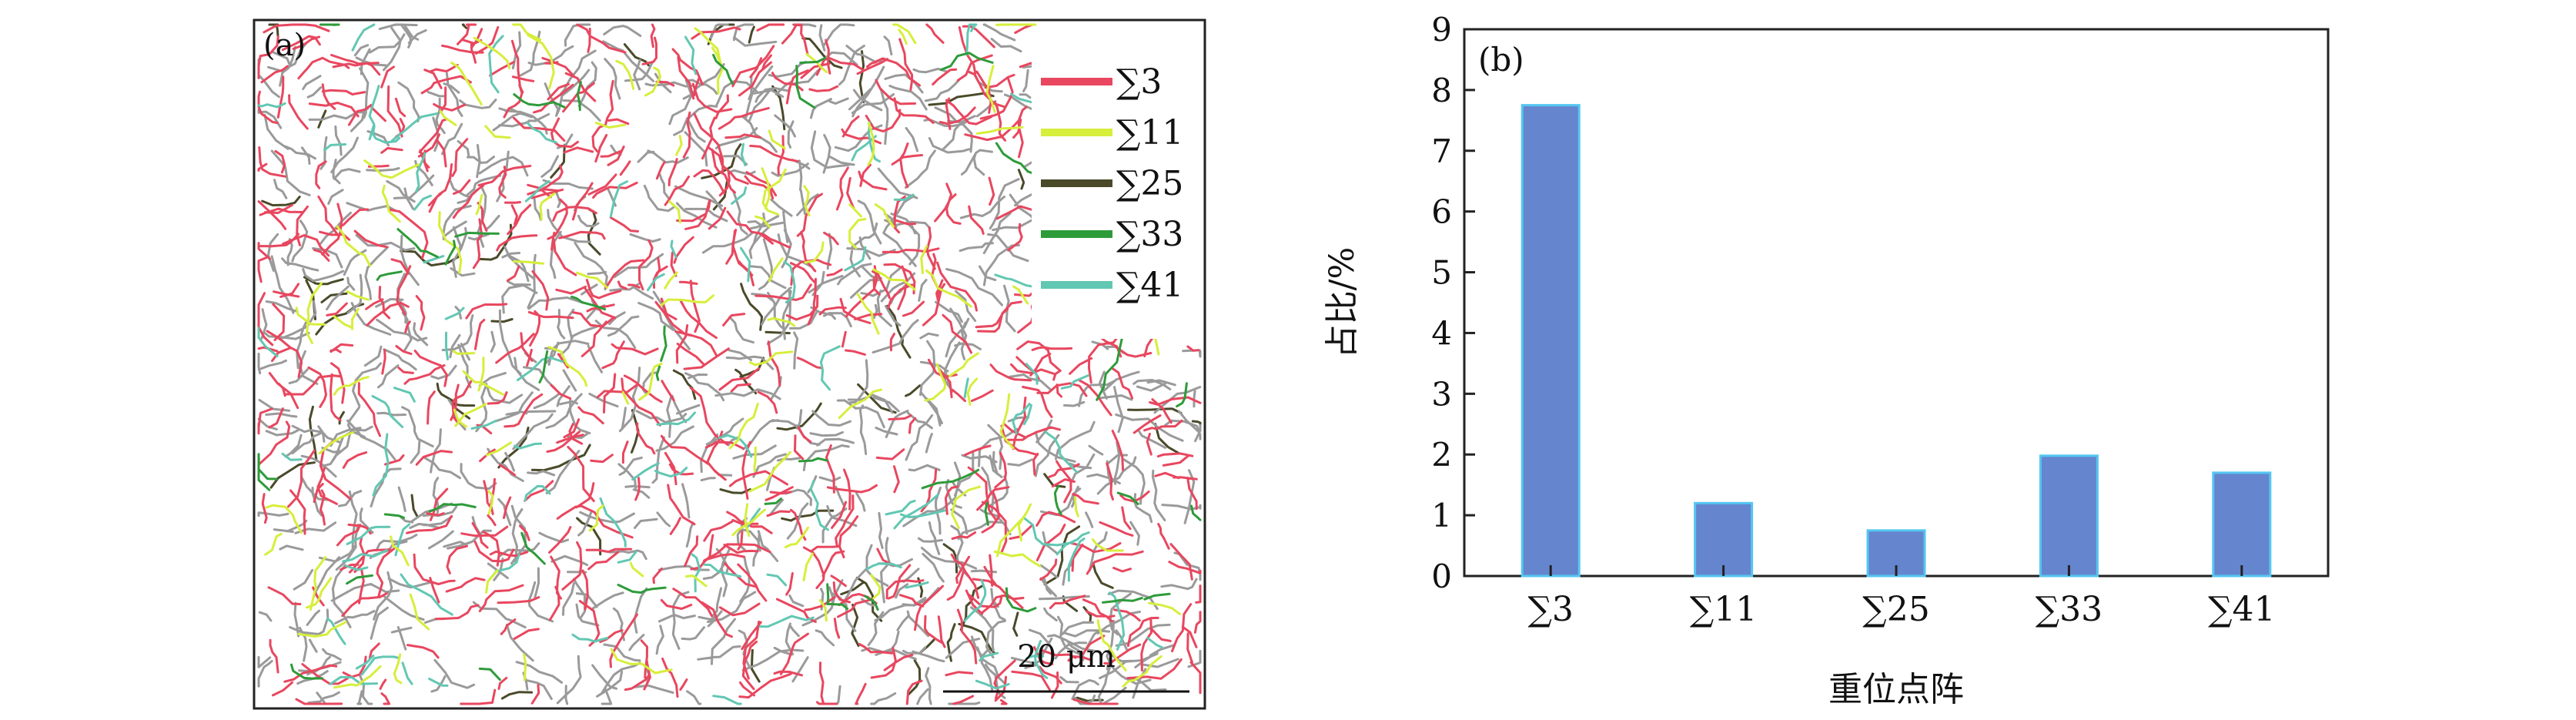 This screenshot has height=720, width=2576. Describe the element at coordinates (1442, 151) in the screenshot. I see `y-tick-label: 7` at that location.